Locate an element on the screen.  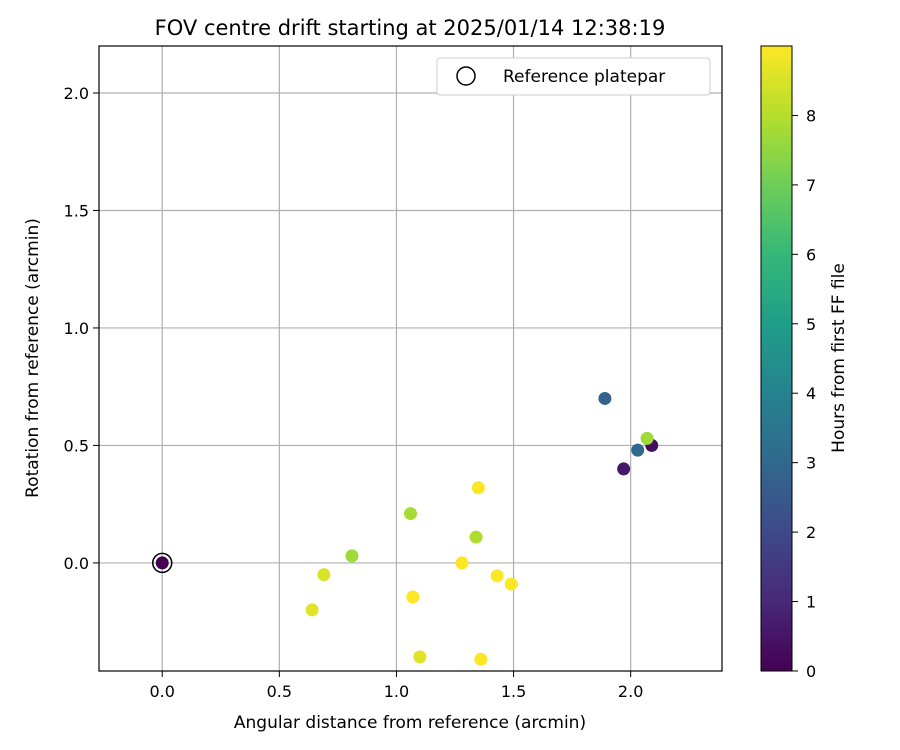
y-tick-label: 0.5 is located at coordinates (76, 445).